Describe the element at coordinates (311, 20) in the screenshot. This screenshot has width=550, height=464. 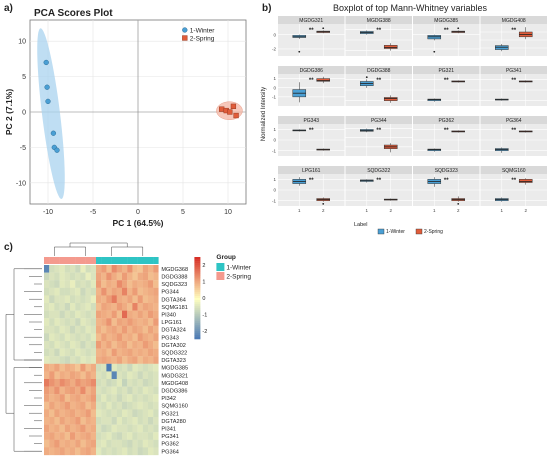
I see `facet-strip` at that location.